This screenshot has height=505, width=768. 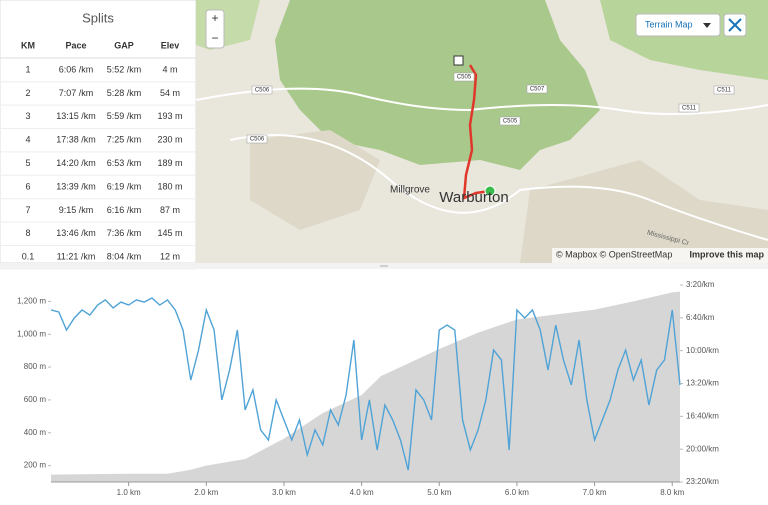 What do you see at coordinates (124, 93) in the screenshot?
I see `table-cell: 5:28 /km` at bounding box center [124, 93].